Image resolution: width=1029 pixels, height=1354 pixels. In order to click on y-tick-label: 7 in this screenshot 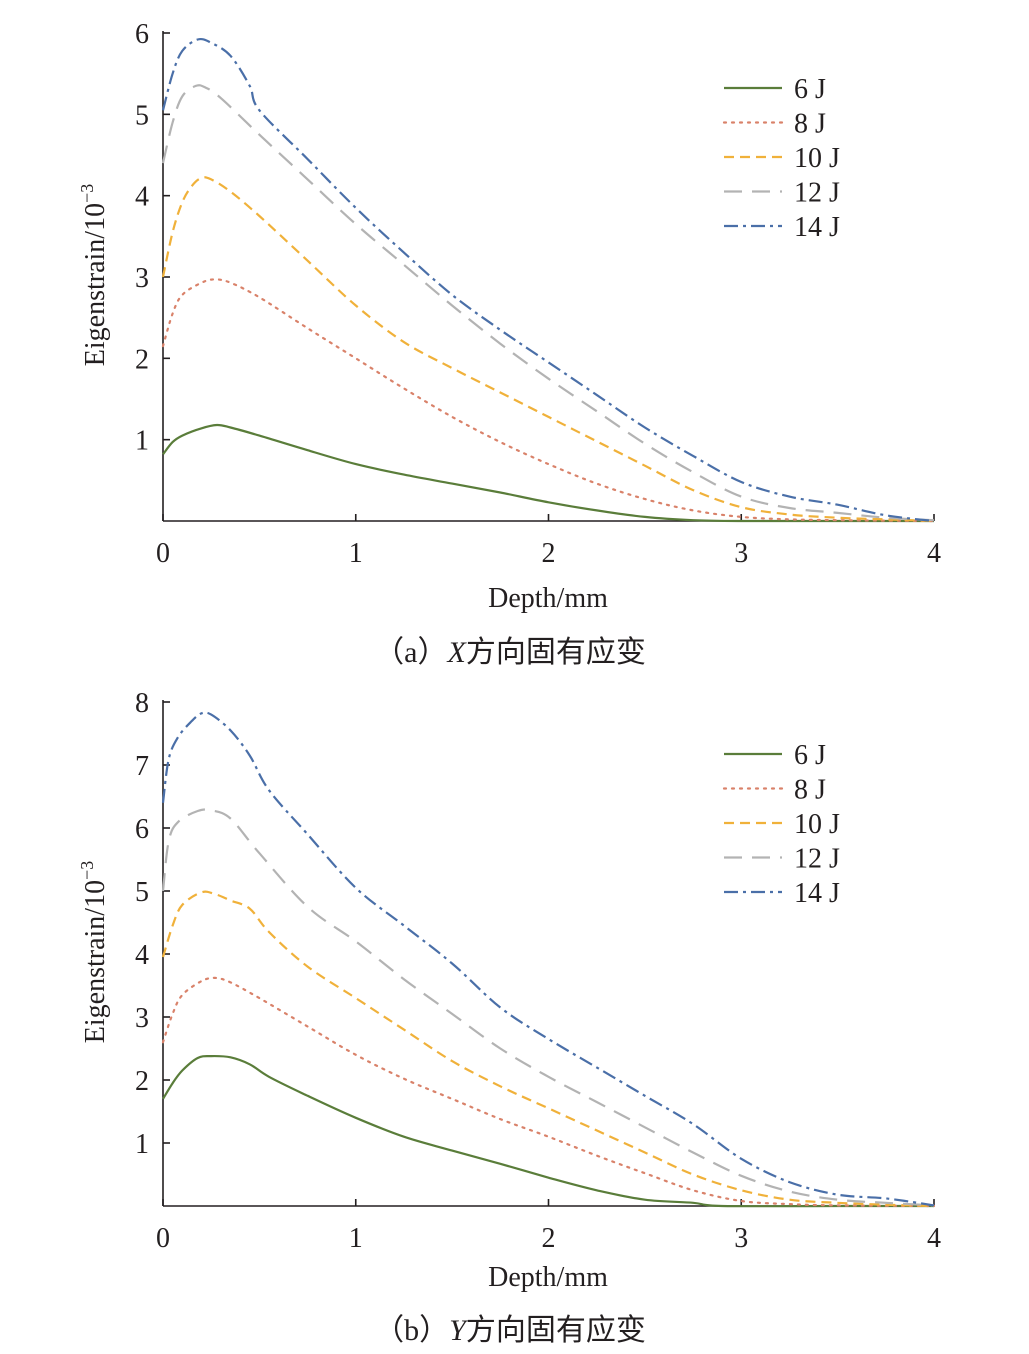, I will do `click(142, 766)`.